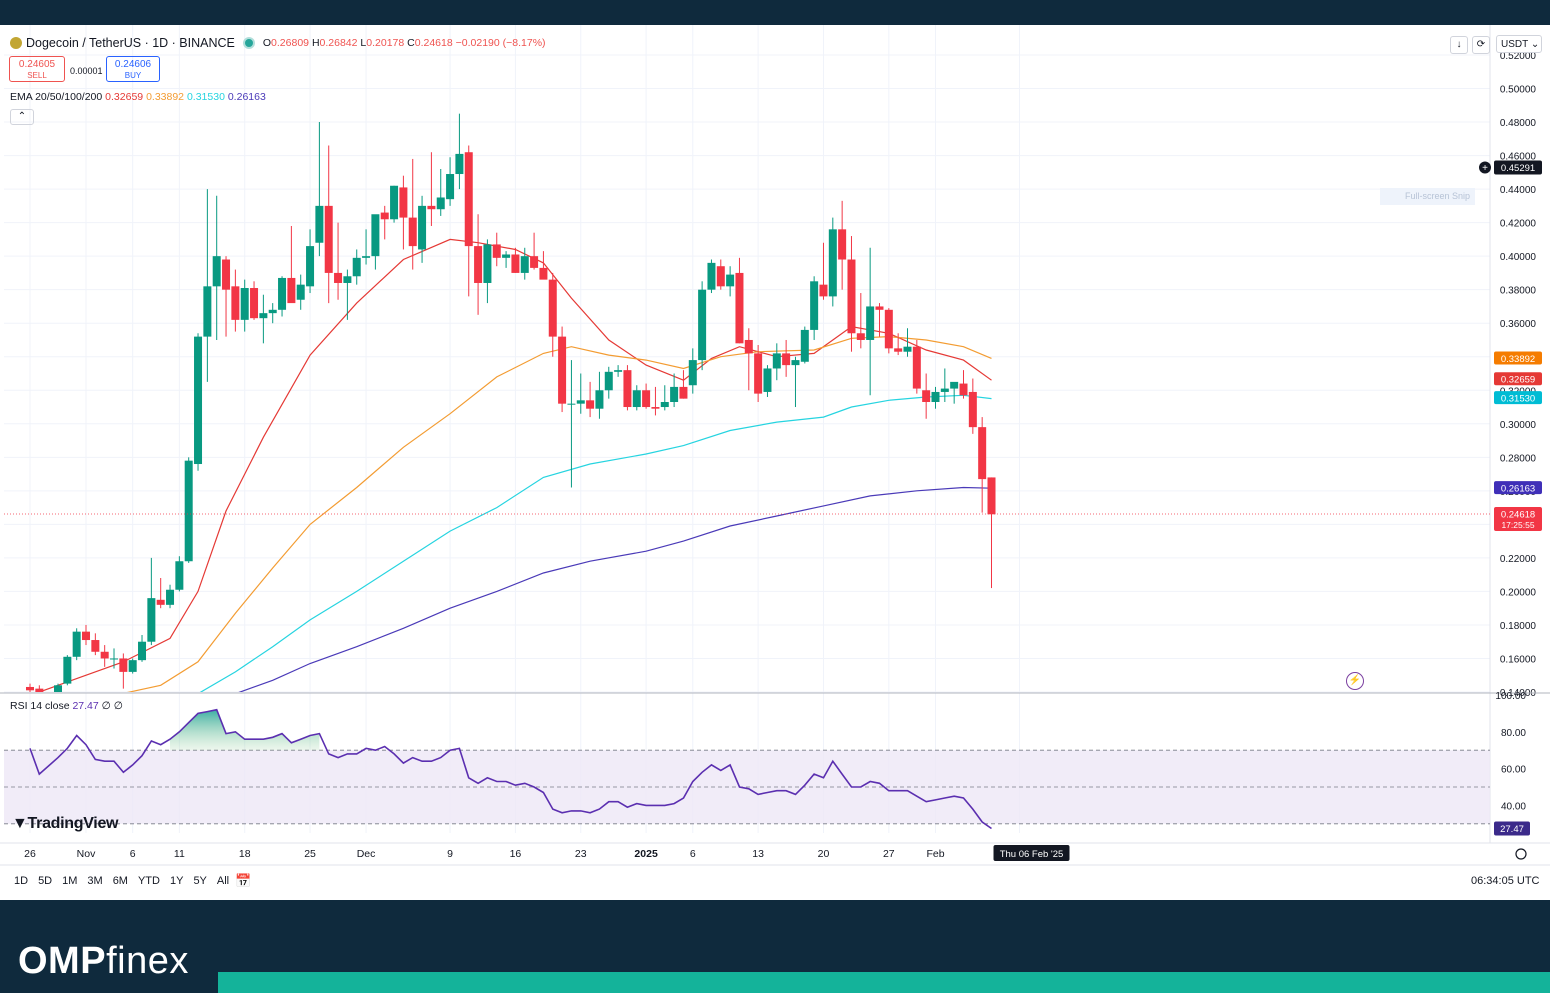 The image size is (1550, 993). I want to click on currency-select: USDT ⌄, so click(1519, 44).